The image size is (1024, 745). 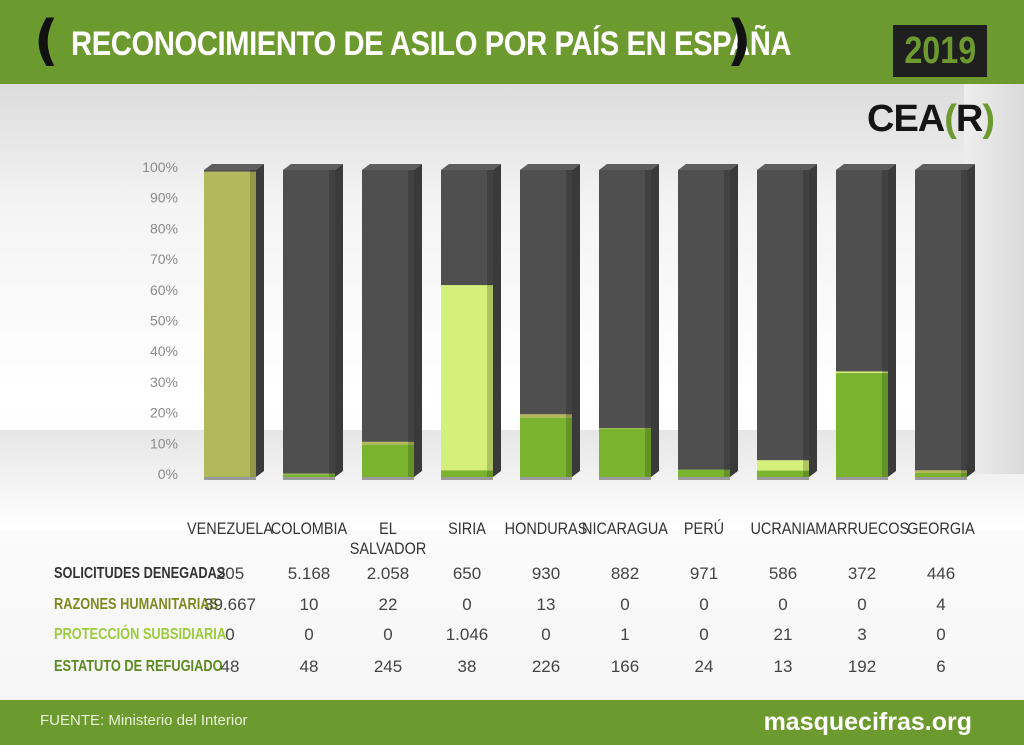 I want to click on category-label: HONDURAS, so click(x=546, y=528).